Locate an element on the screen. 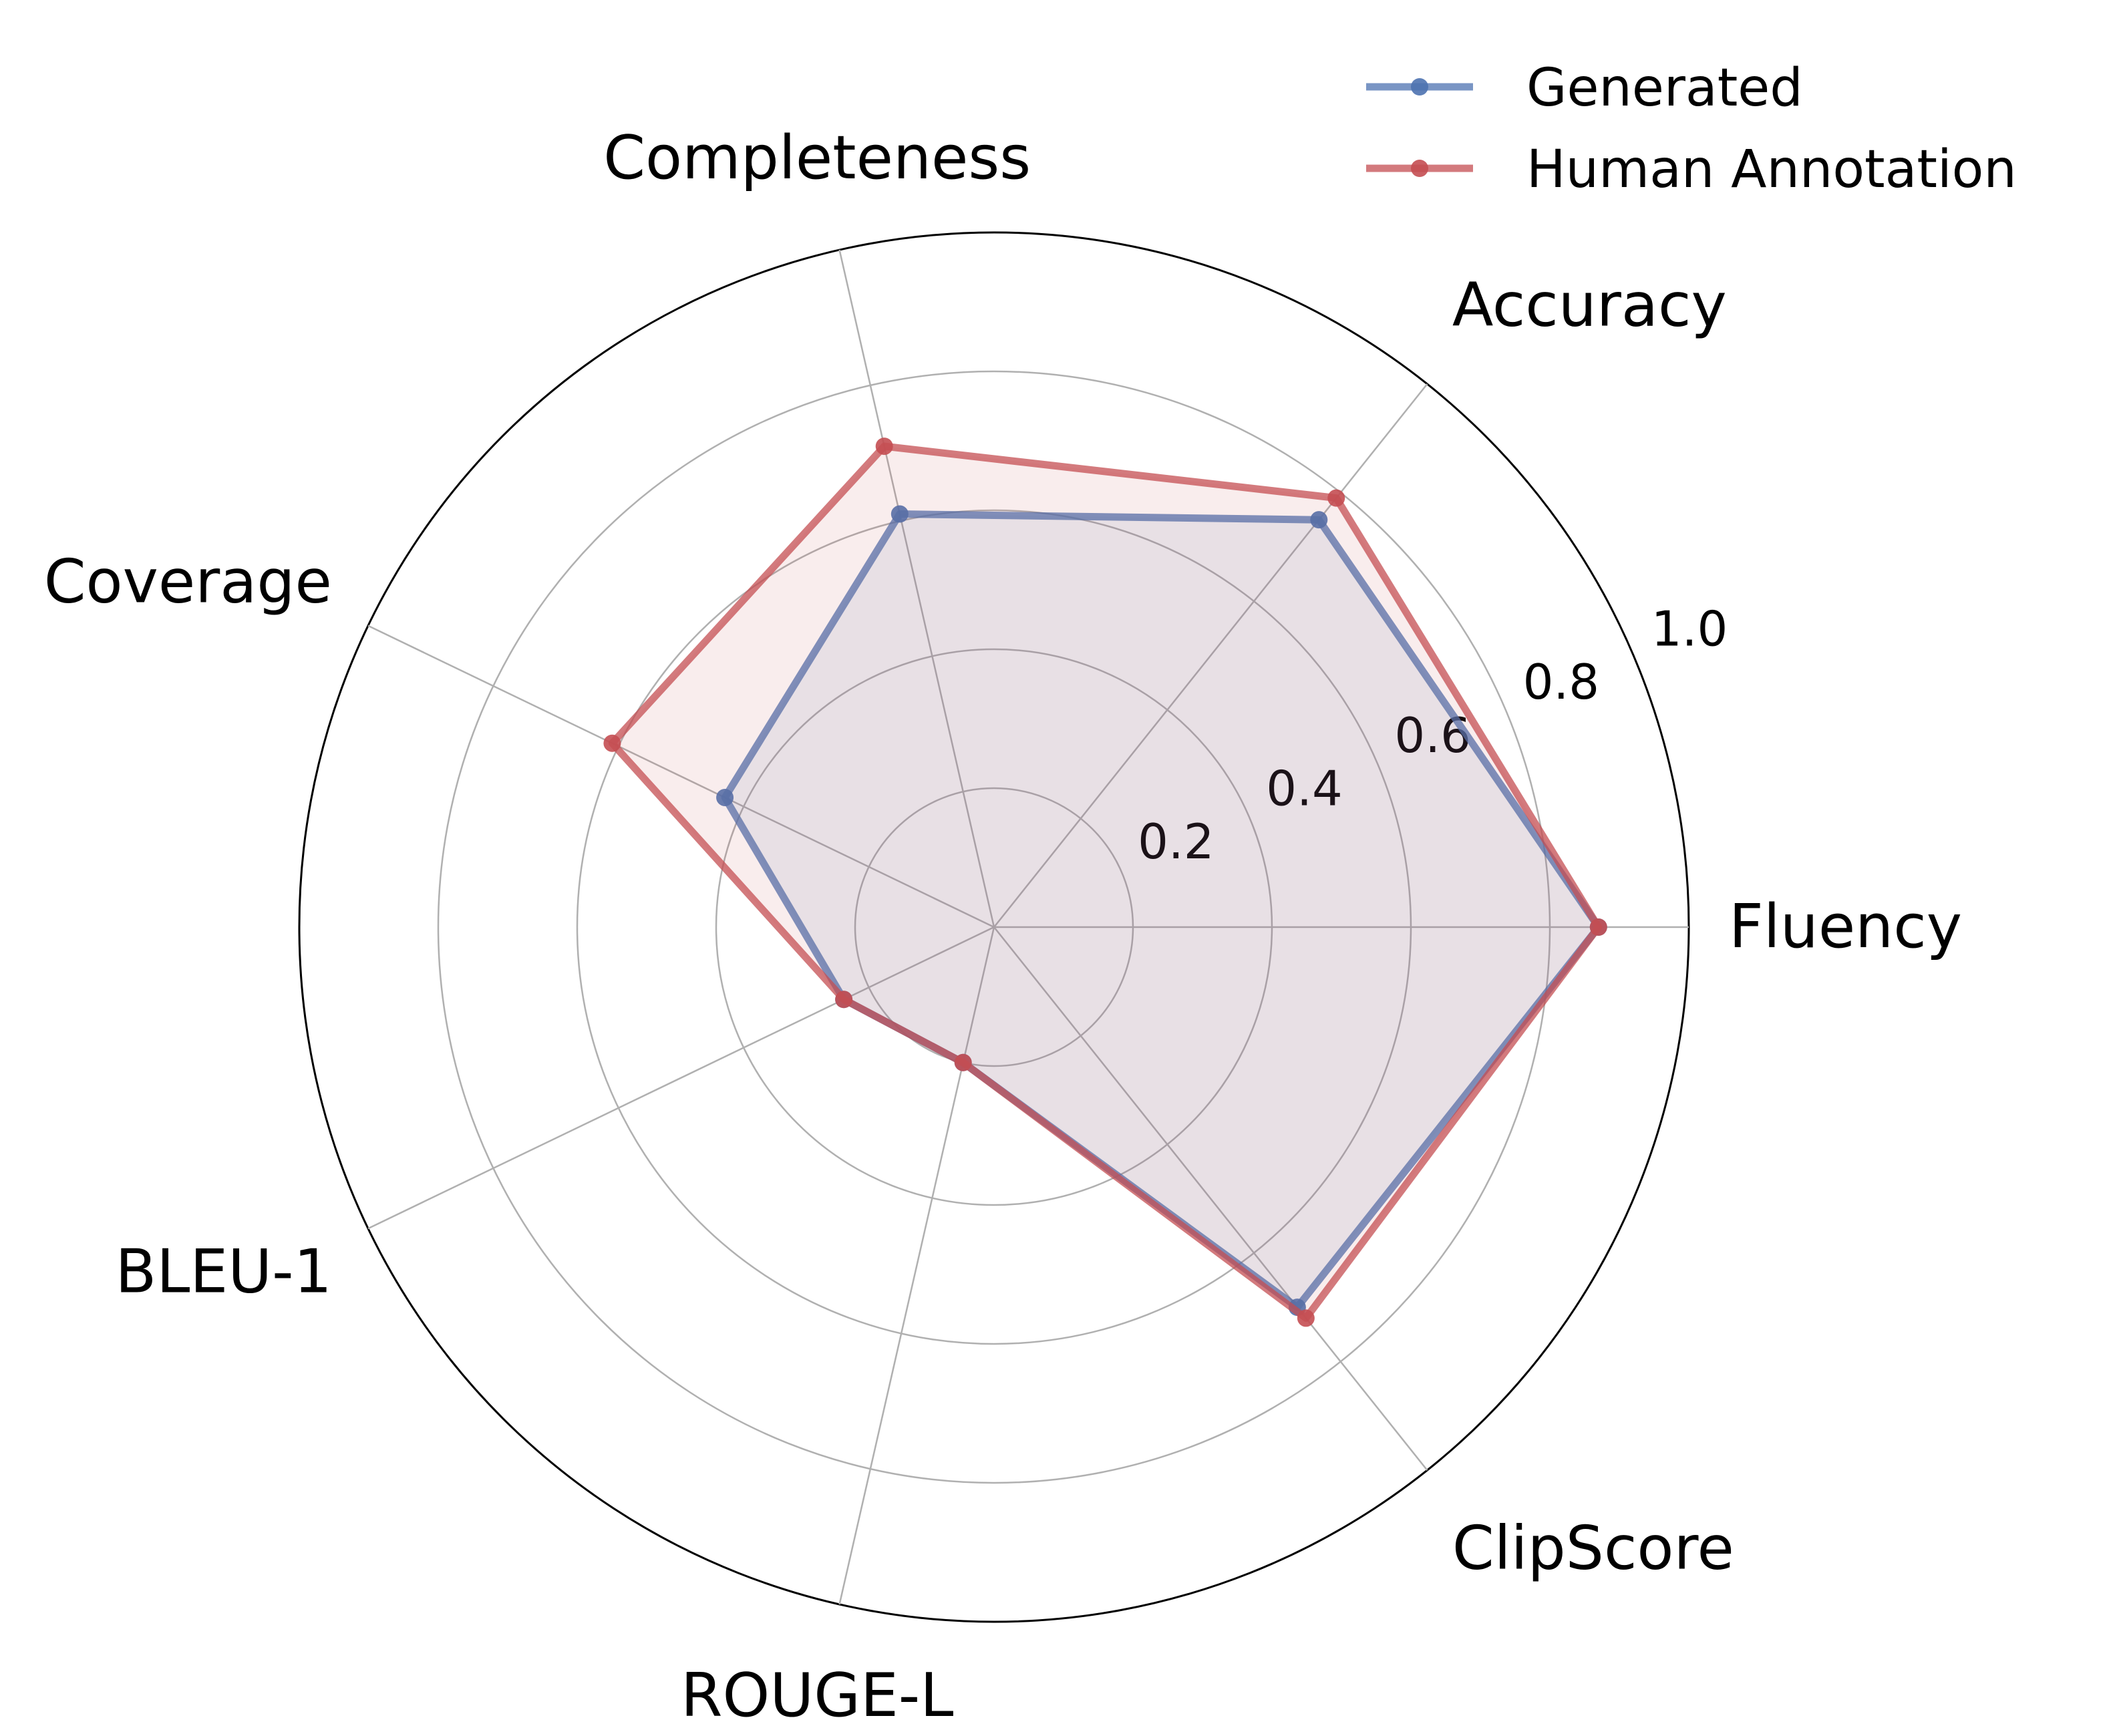 Image resolution: width=2109 pixels, height=1736 pixels. category-label: Accuracy is located at coordinates (1589, 306).